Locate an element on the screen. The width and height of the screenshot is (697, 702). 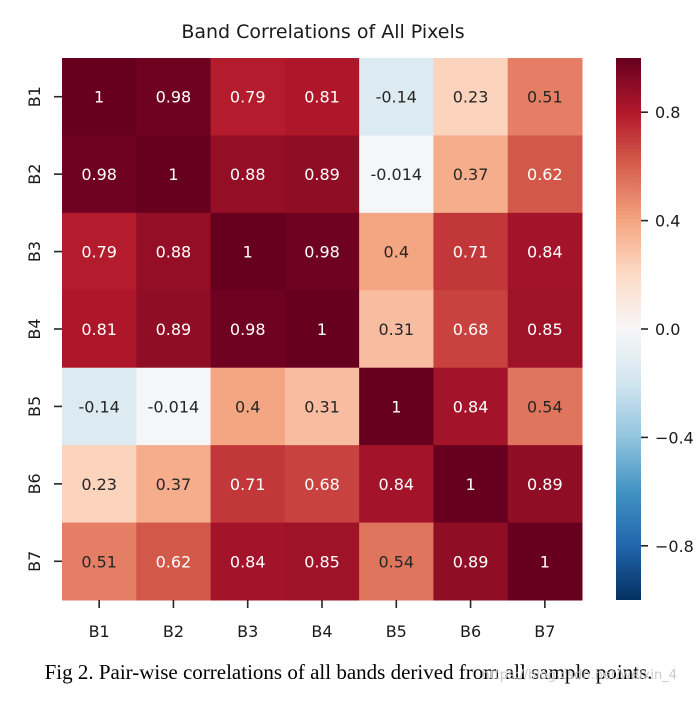
cell-B4-B7 is located at coordinates (545, 329).